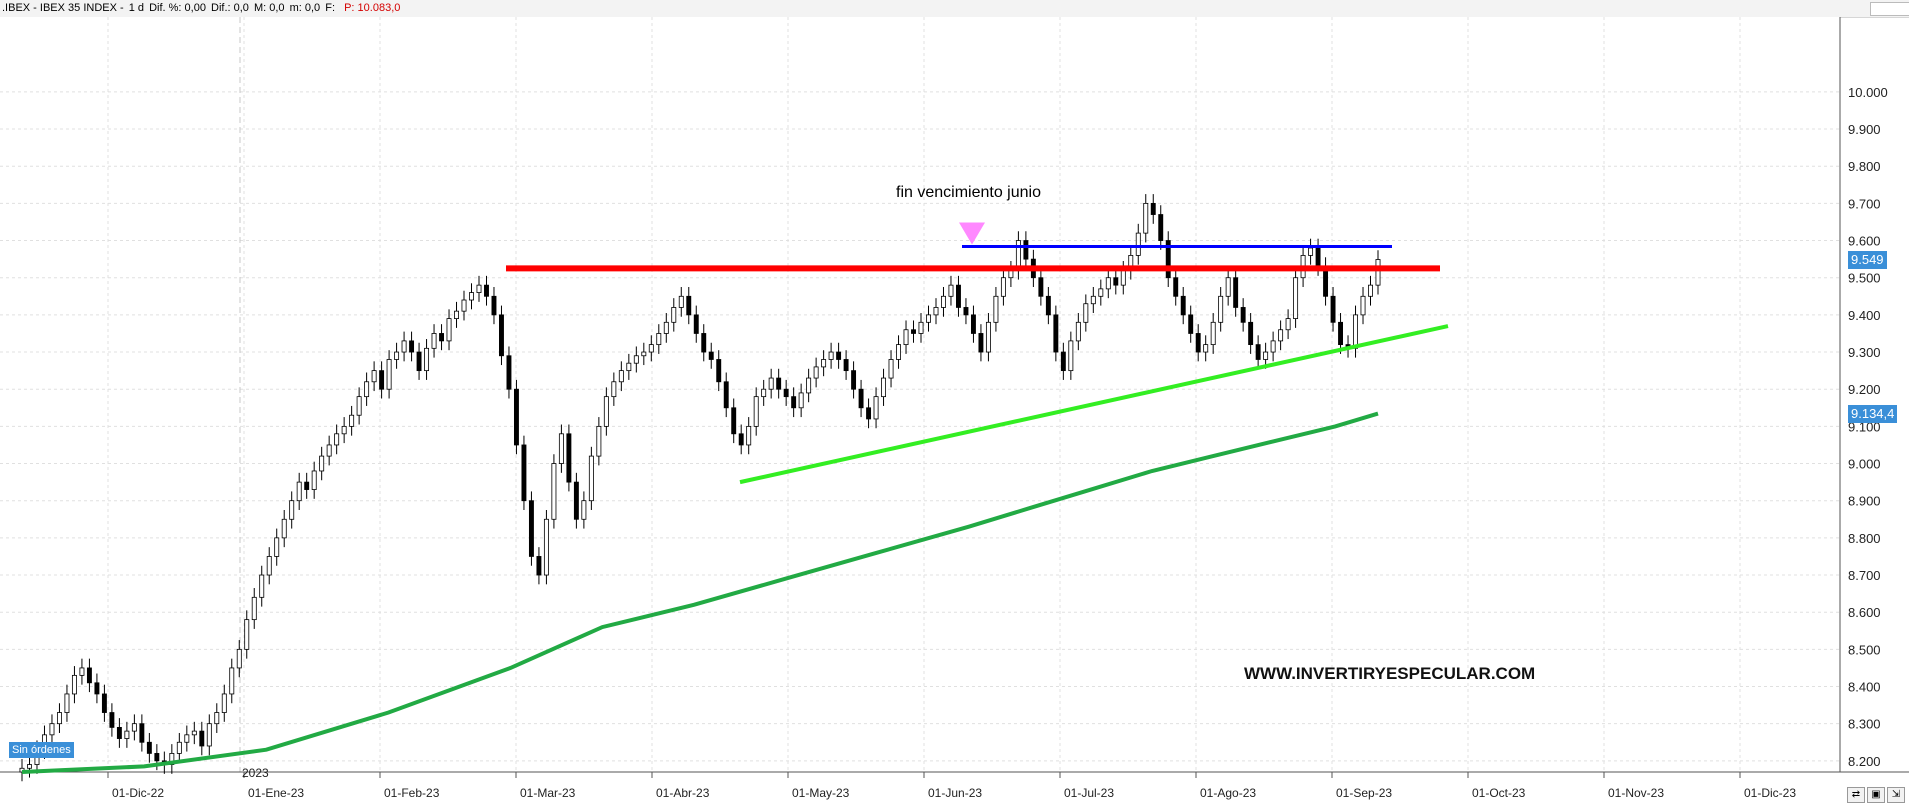 The height and width of the screenshot is (805, 1909). What do you see at coordinates (41, 750) in the screenshot?
I see `orders-badge: Sin órdenes` at bounding box center [41, 750].